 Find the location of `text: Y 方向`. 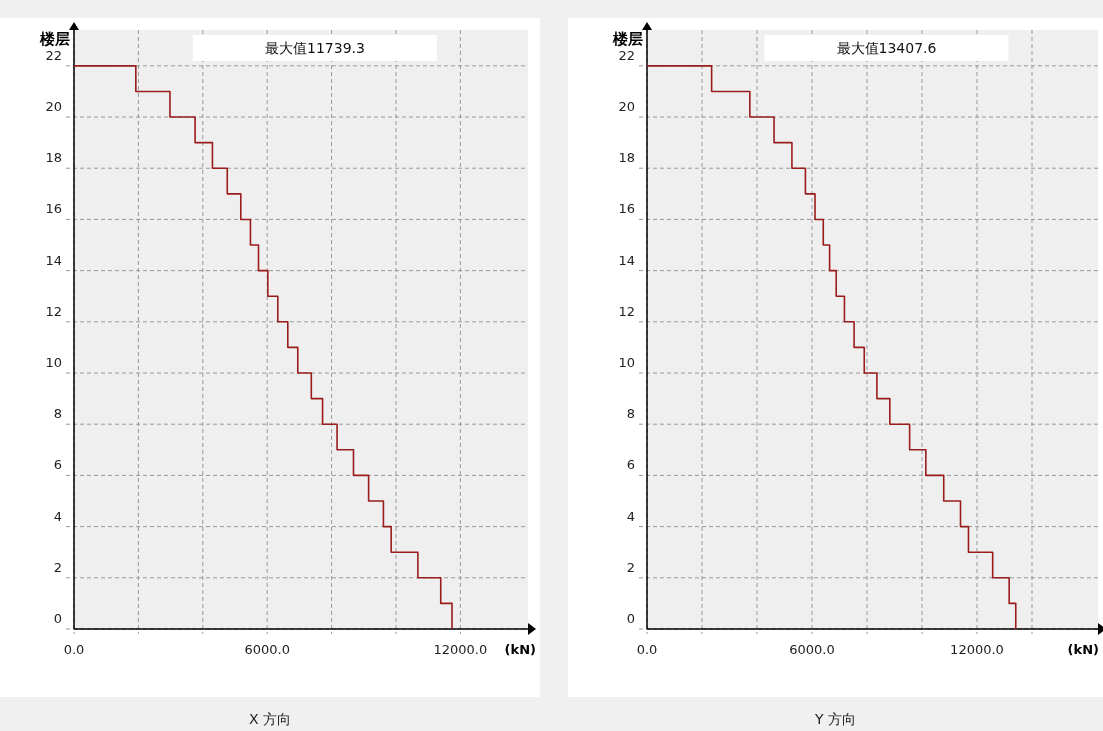

text: Y 方向 is located at coordinates (835, 719).